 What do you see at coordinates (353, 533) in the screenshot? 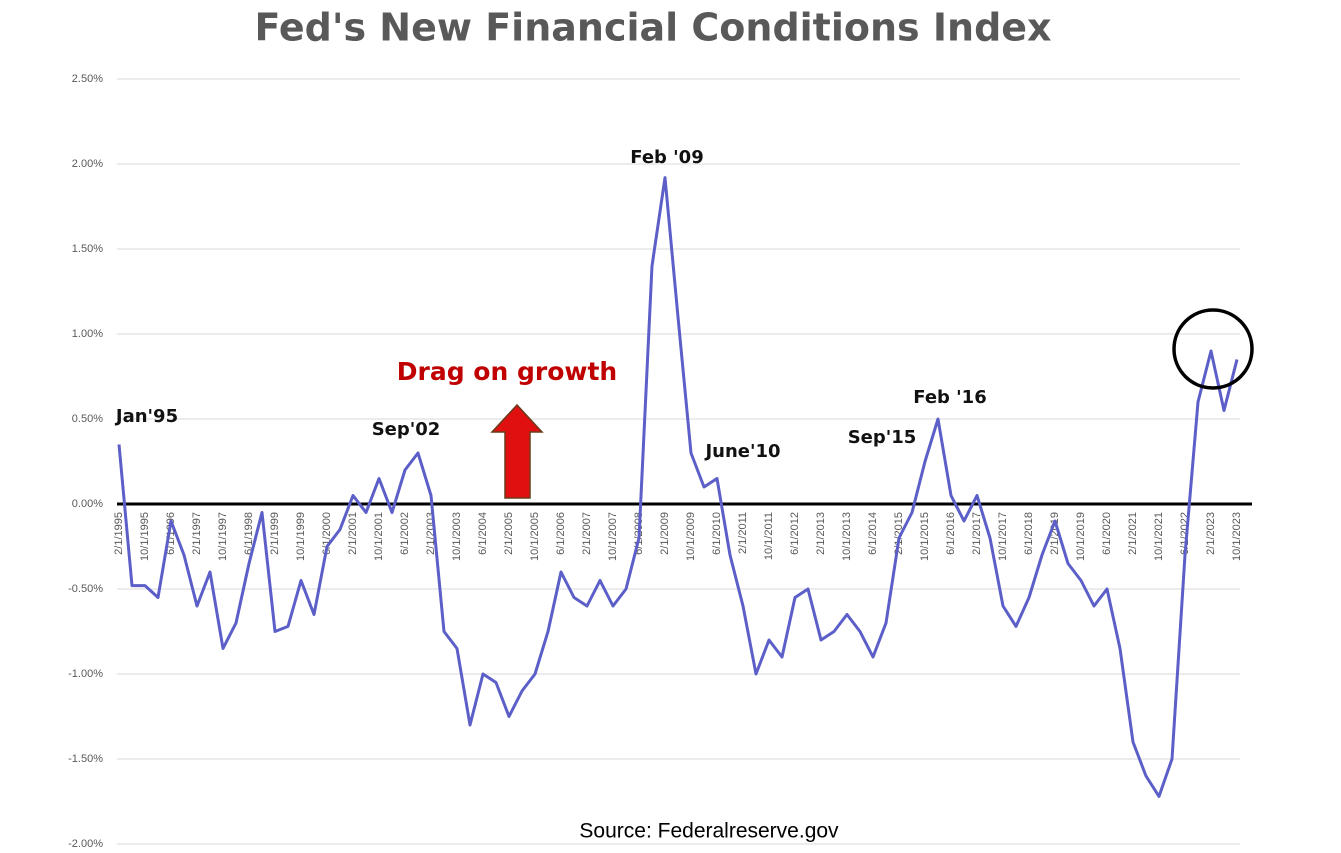
I see `x-tick-label: 2/1/2001` at bounding box center [353, 533].